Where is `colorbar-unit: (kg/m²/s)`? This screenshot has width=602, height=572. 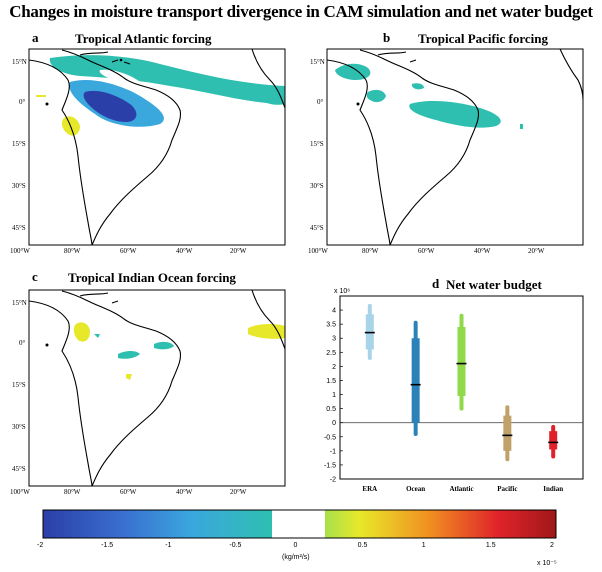
colorbar-unit: (kg/m²/s) is located at coordinates (296, 557).